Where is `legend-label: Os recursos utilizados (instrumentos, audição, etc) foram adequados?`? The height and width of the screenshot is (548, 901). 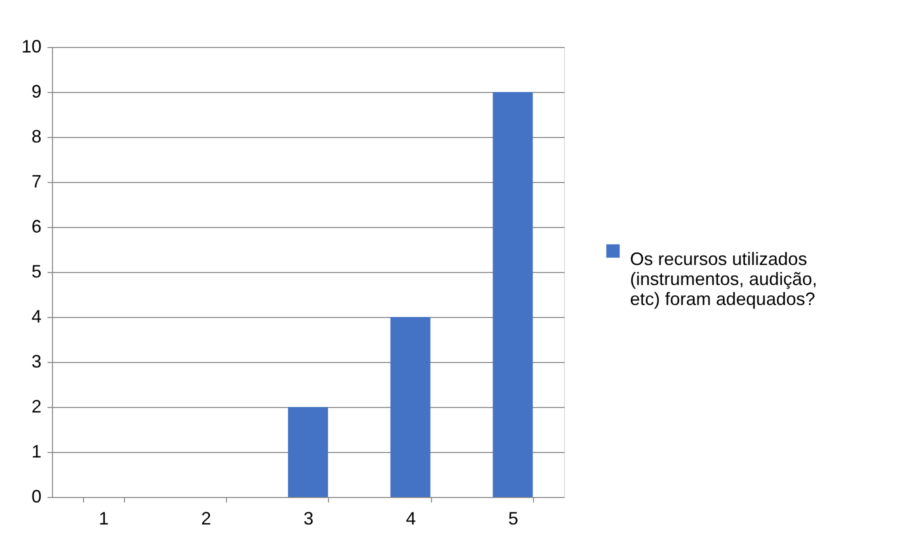
legend-label: Os recursos utilizados (instrumentos, audição, etc) foram adequados? is located at coordinates (724, 279).